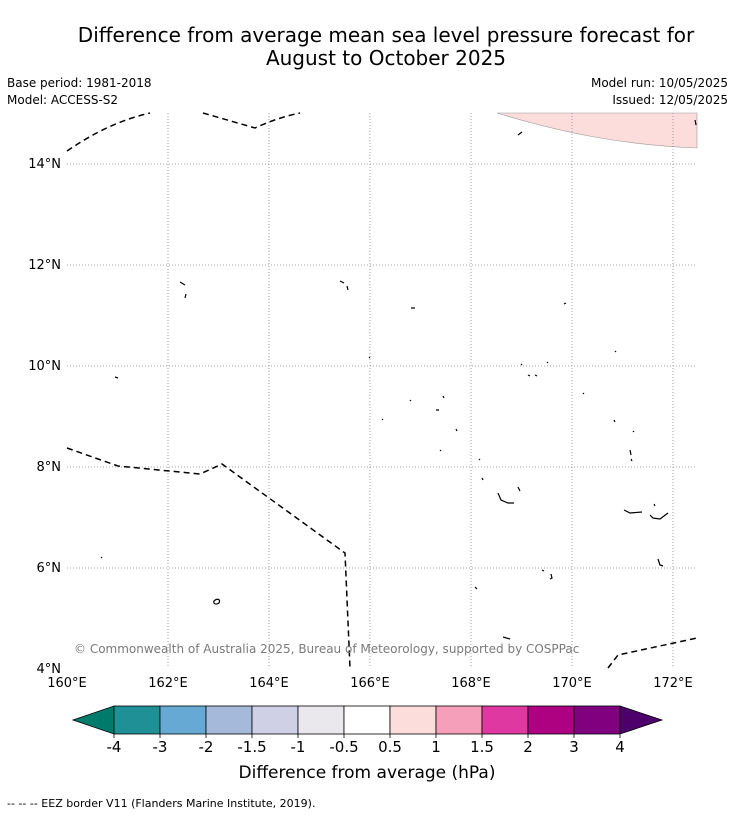 This screenshot has height=816, width=736. Describe the element at coordinates (620, 747) in the screenshot. I see `colorbar-tick-label: 4` at that location.